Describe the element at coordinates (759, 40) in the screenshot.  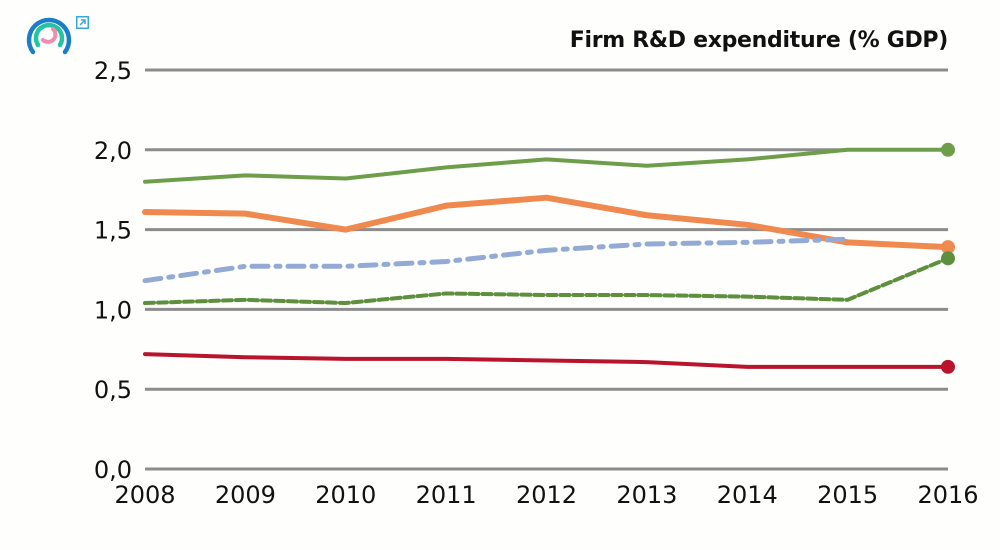
I see `chart-title: Firm R&D expenditure (% GDP)` at that location.